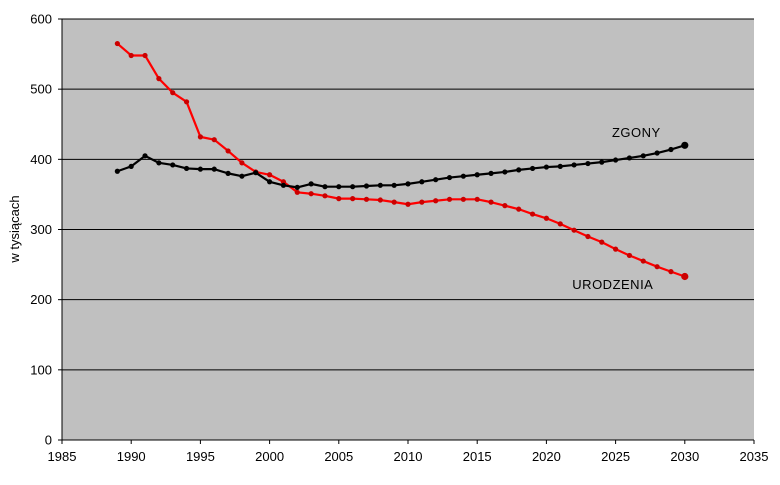 The image size is (780, 485). What do you see at coordinates (616, 249) in the screenshot?
I see `point-urodzenia-2025` at bounding box center [616, 249].